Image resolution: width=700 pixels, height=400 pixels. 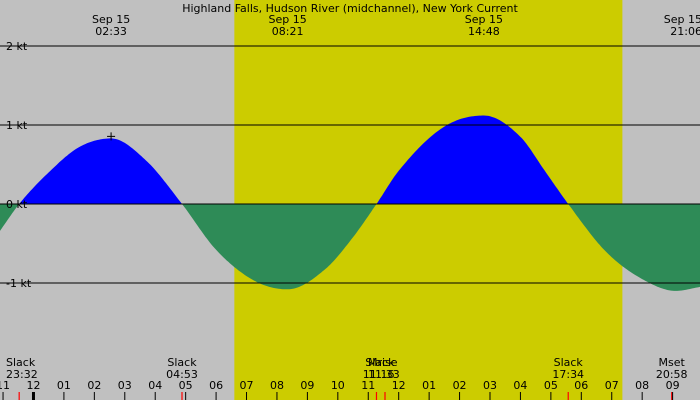 What do you see at coordinates (612, 385) in the screenshot?
I see `x-tick-label-20: 07` at bounding box center [612, 385].